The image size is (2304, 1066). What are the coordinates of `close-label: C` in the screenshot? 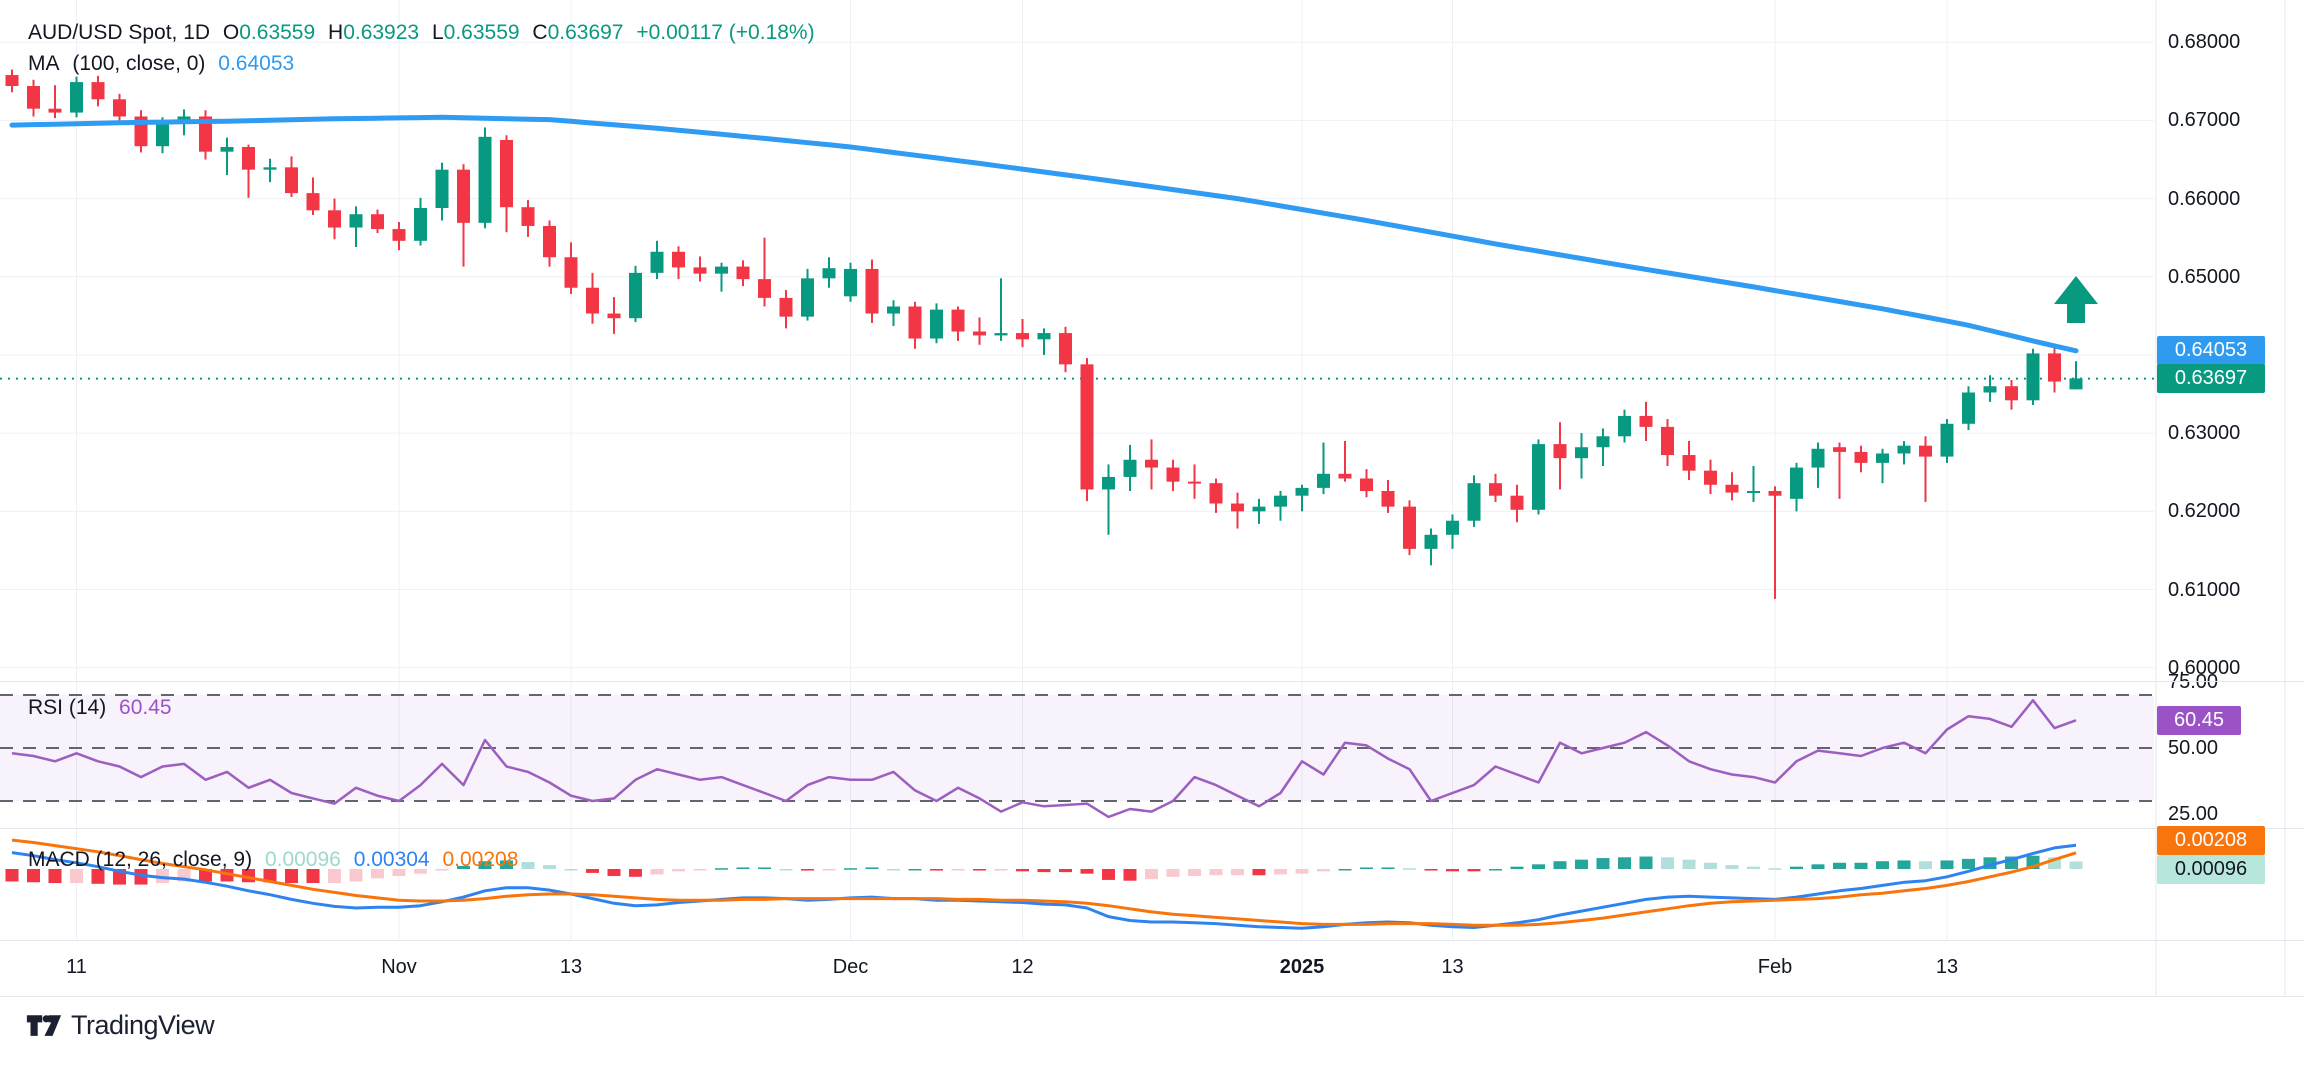 It's located at (540, 32).